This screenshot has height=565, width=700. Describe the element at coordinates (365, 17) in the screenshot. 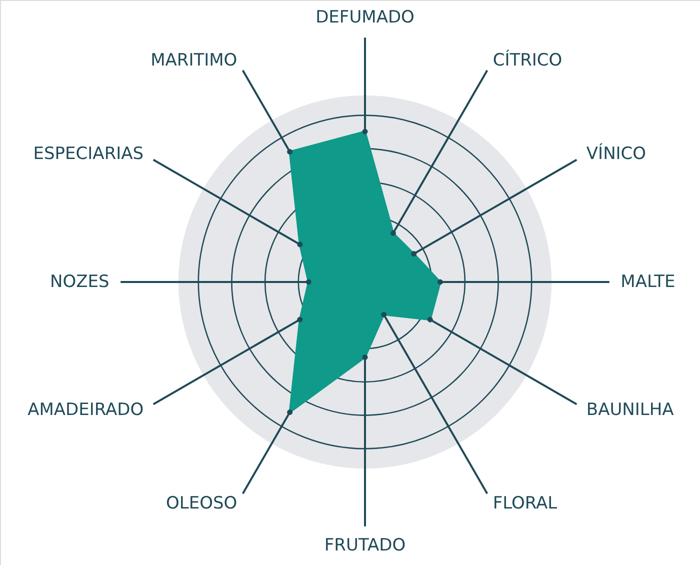

I see `spoke-label: DEFUMADO` at that location.